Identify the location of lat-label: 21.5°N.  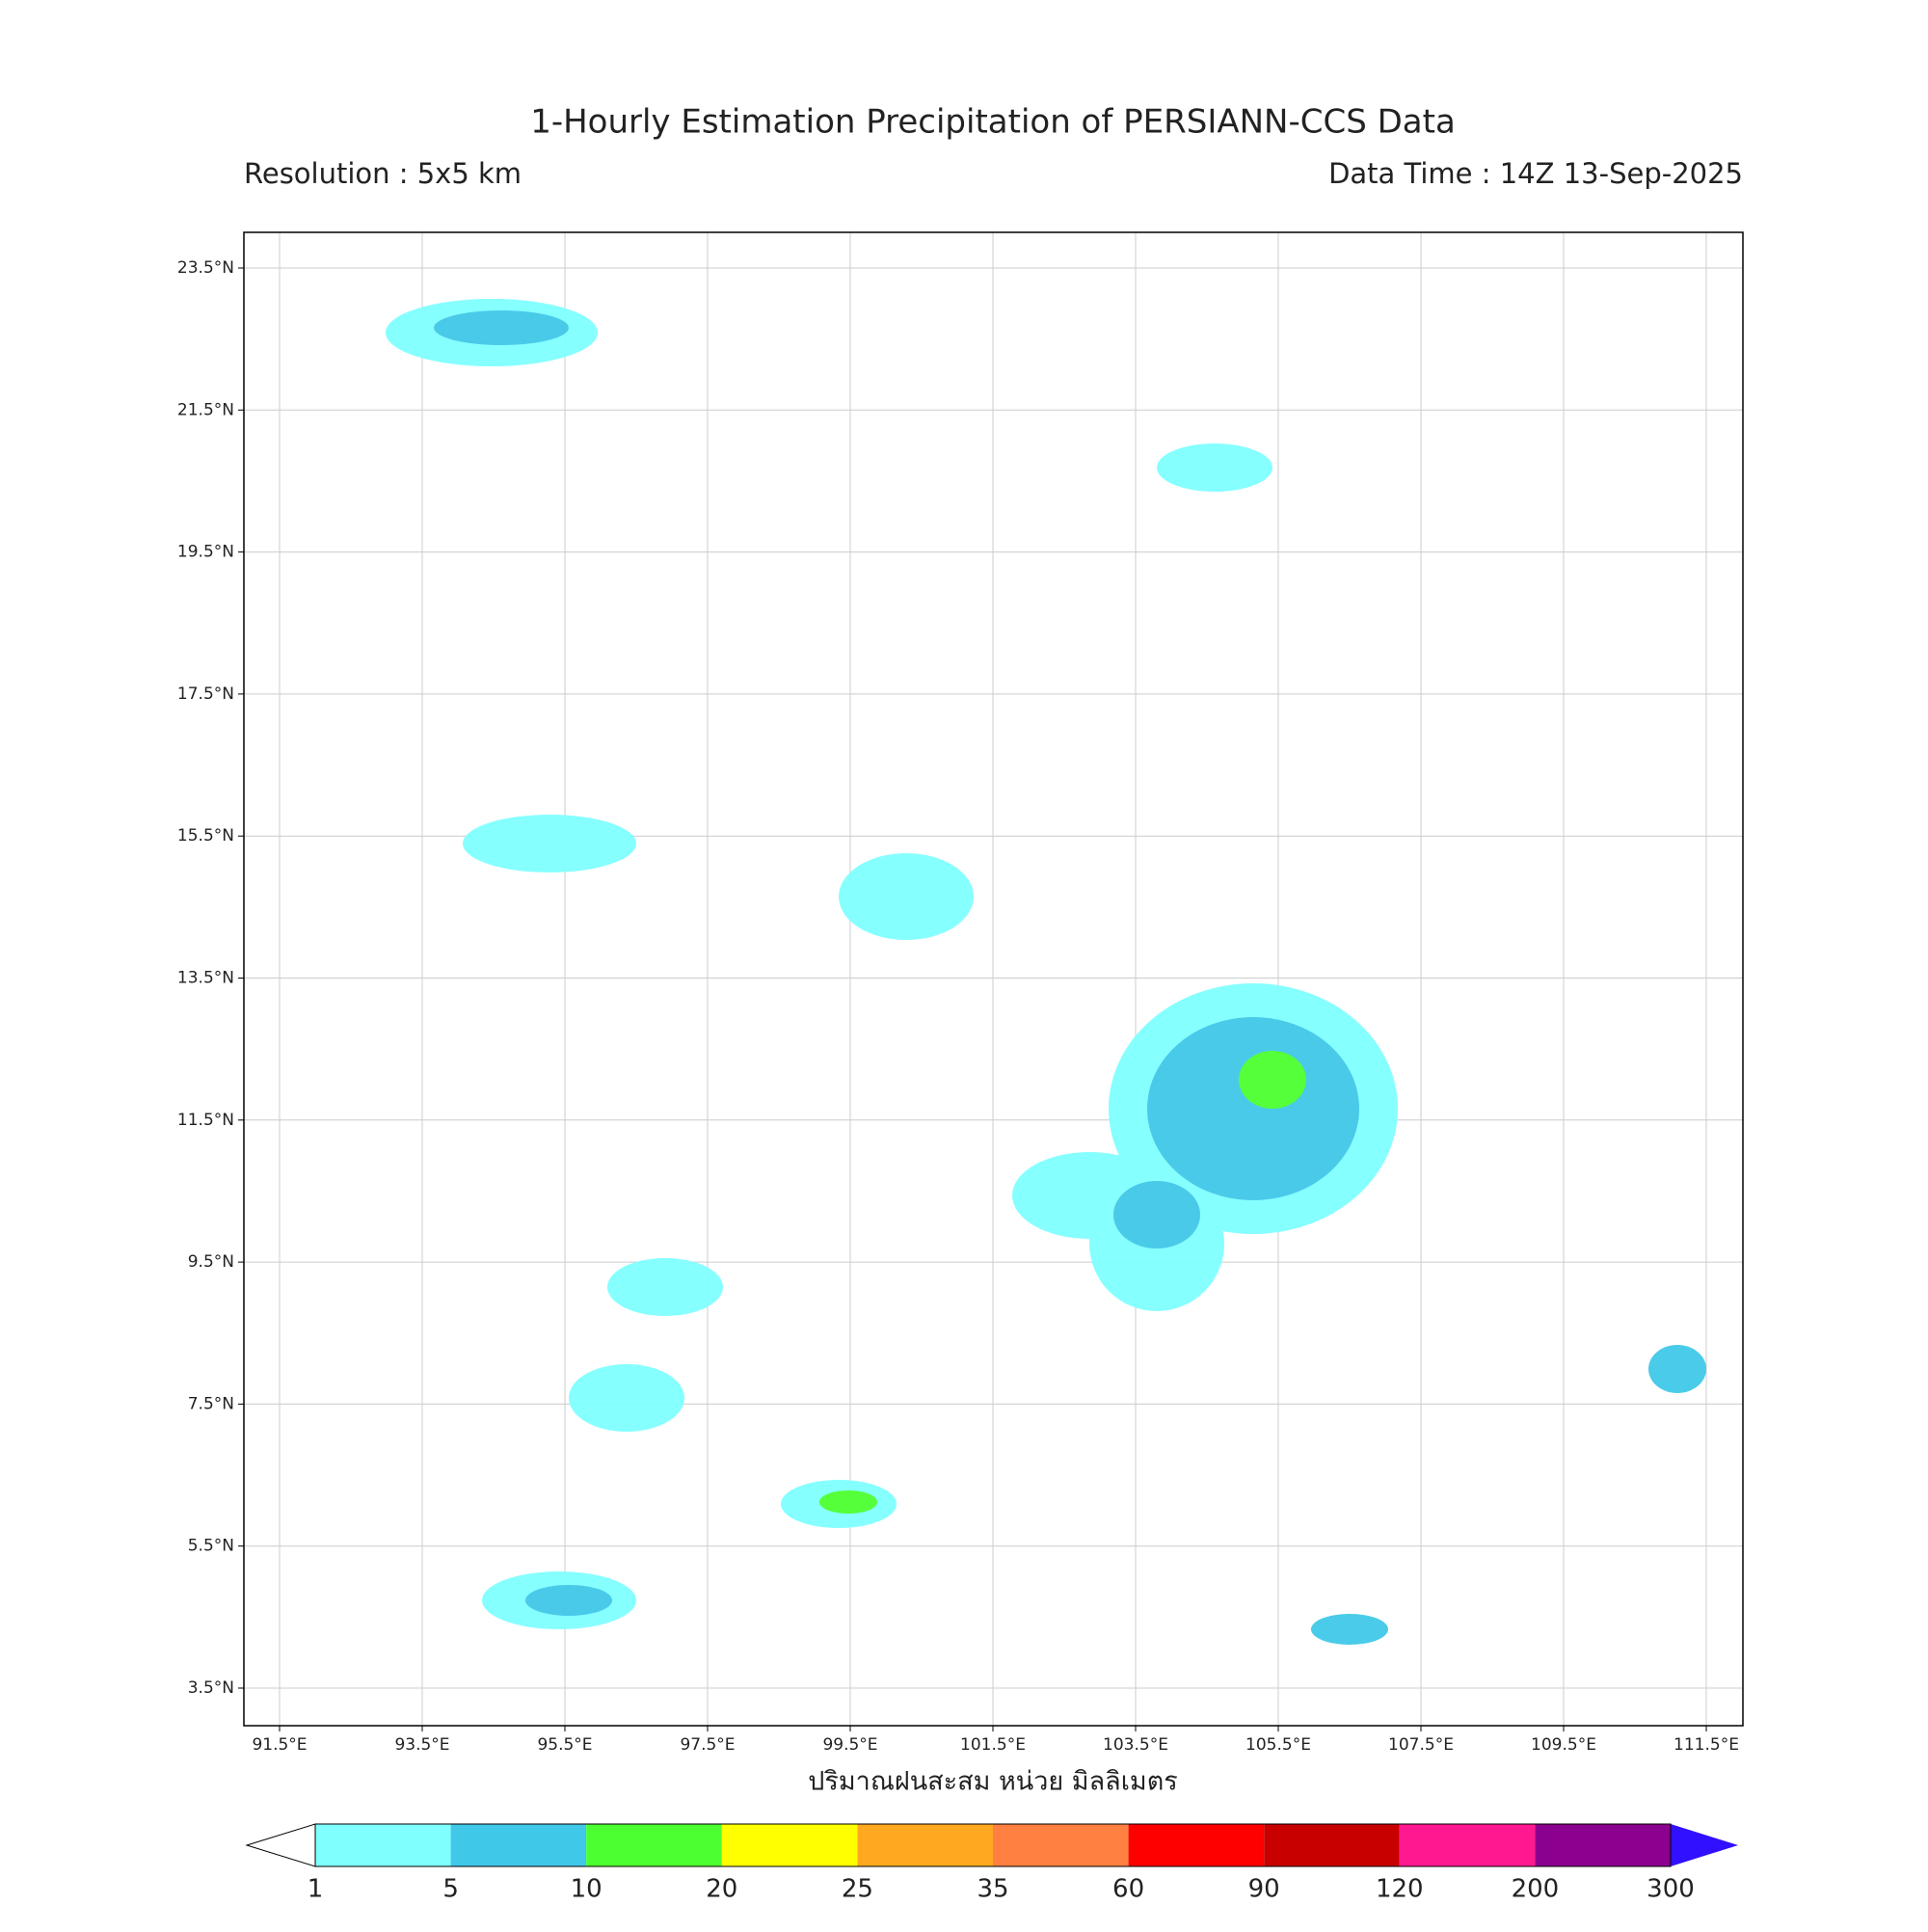
(205, 410).